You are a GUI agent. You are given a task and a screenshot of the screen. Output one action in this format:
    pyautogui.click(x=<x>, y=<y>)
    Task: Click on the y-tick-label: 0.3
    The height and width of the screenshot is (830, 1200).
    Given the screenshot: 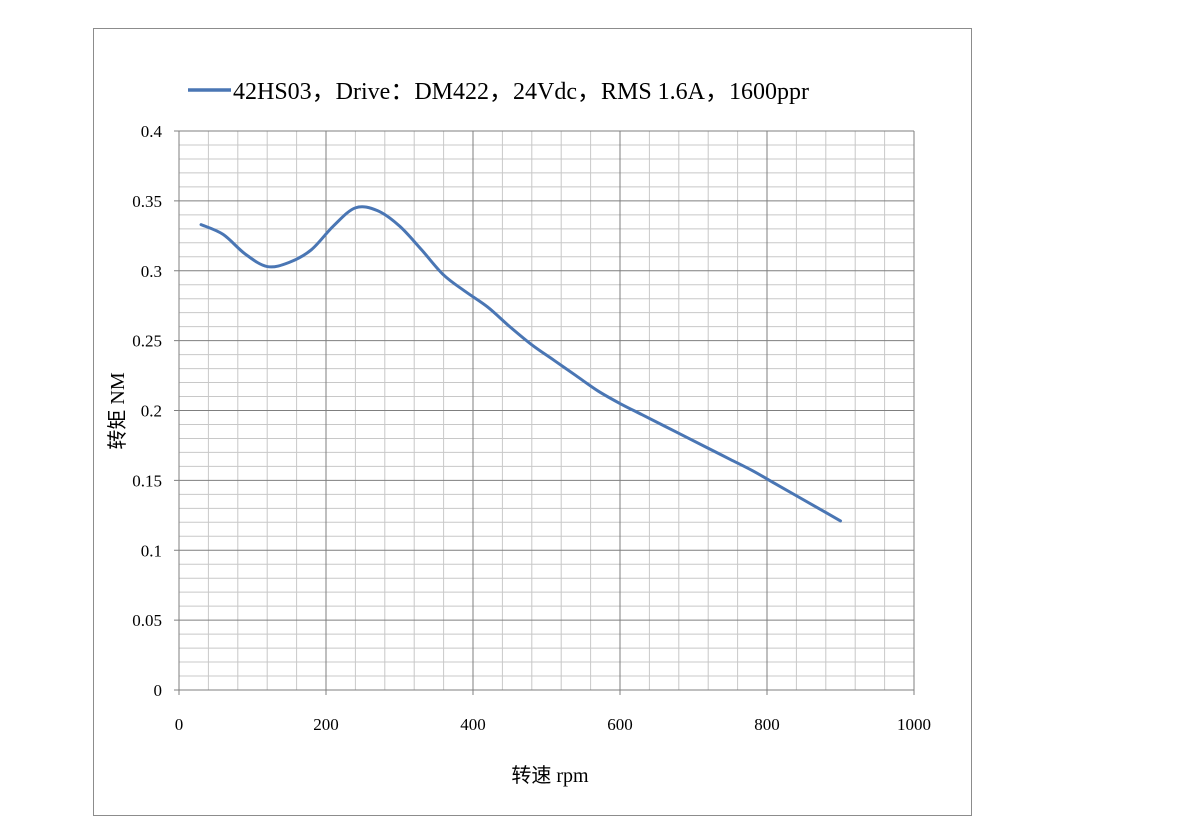 What is the action you would take?
    pyautogui.click(x=151, y=271)
    